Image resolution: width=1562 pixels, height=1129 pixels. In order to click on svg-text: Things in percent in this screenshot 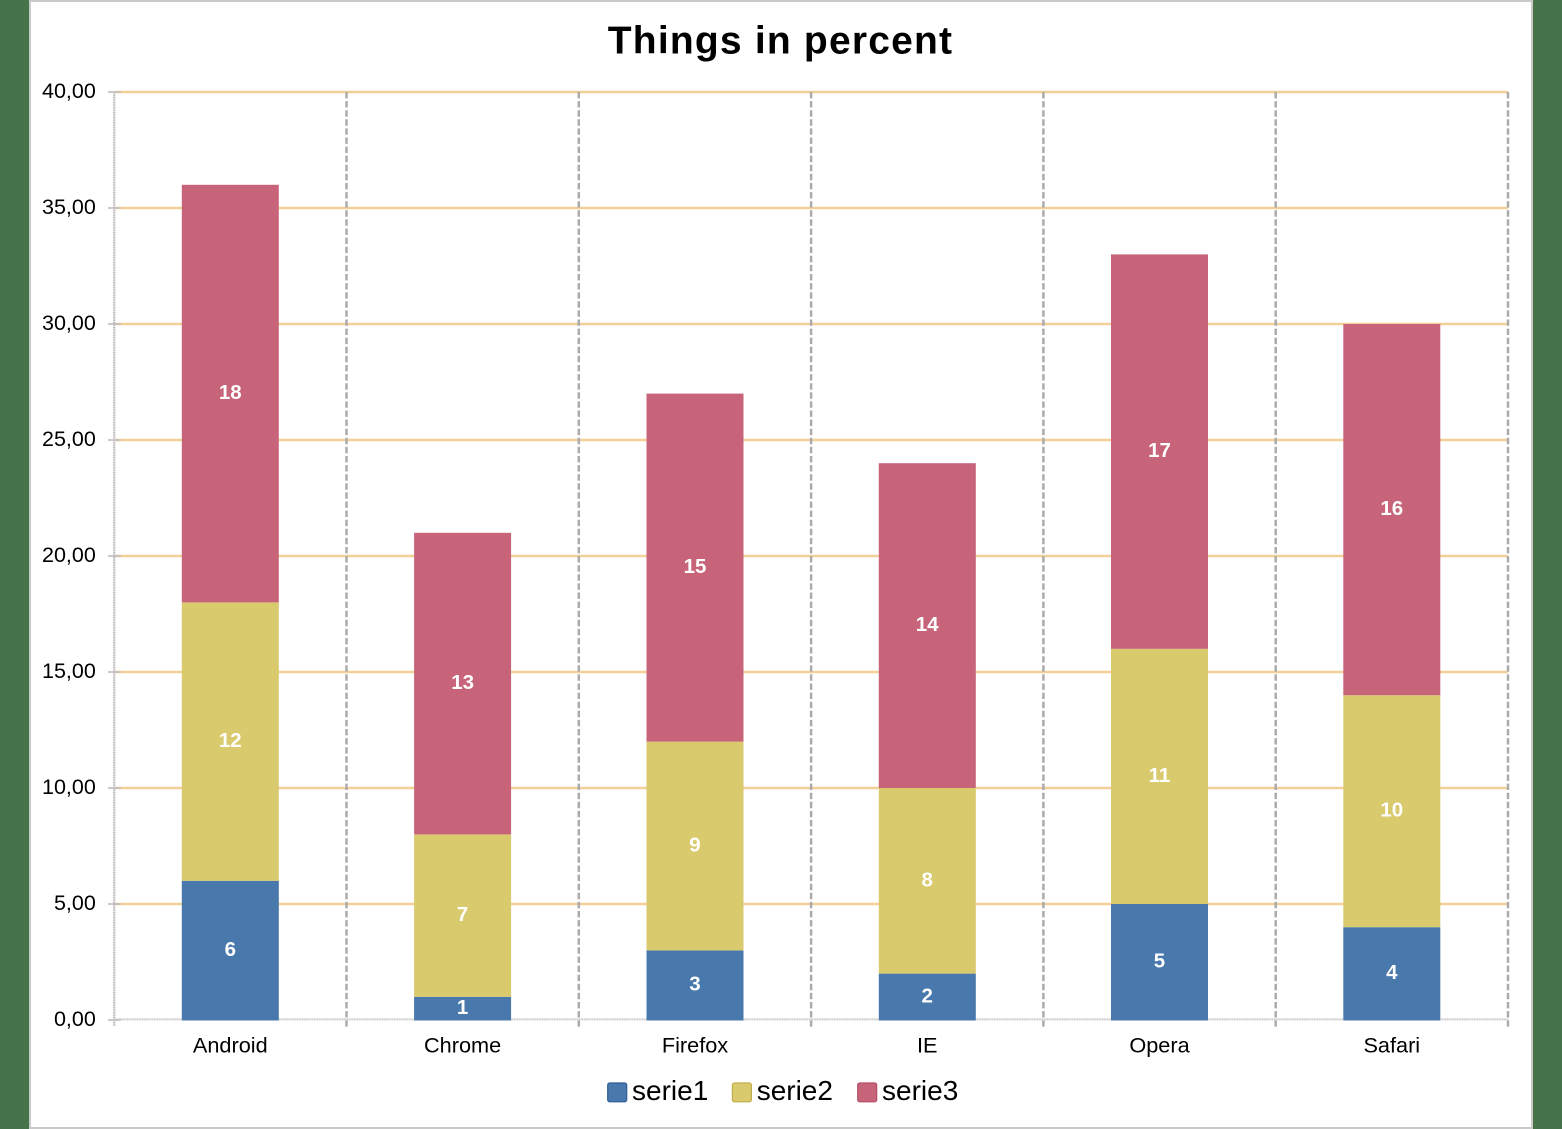, I will do `click(780, 40)`.